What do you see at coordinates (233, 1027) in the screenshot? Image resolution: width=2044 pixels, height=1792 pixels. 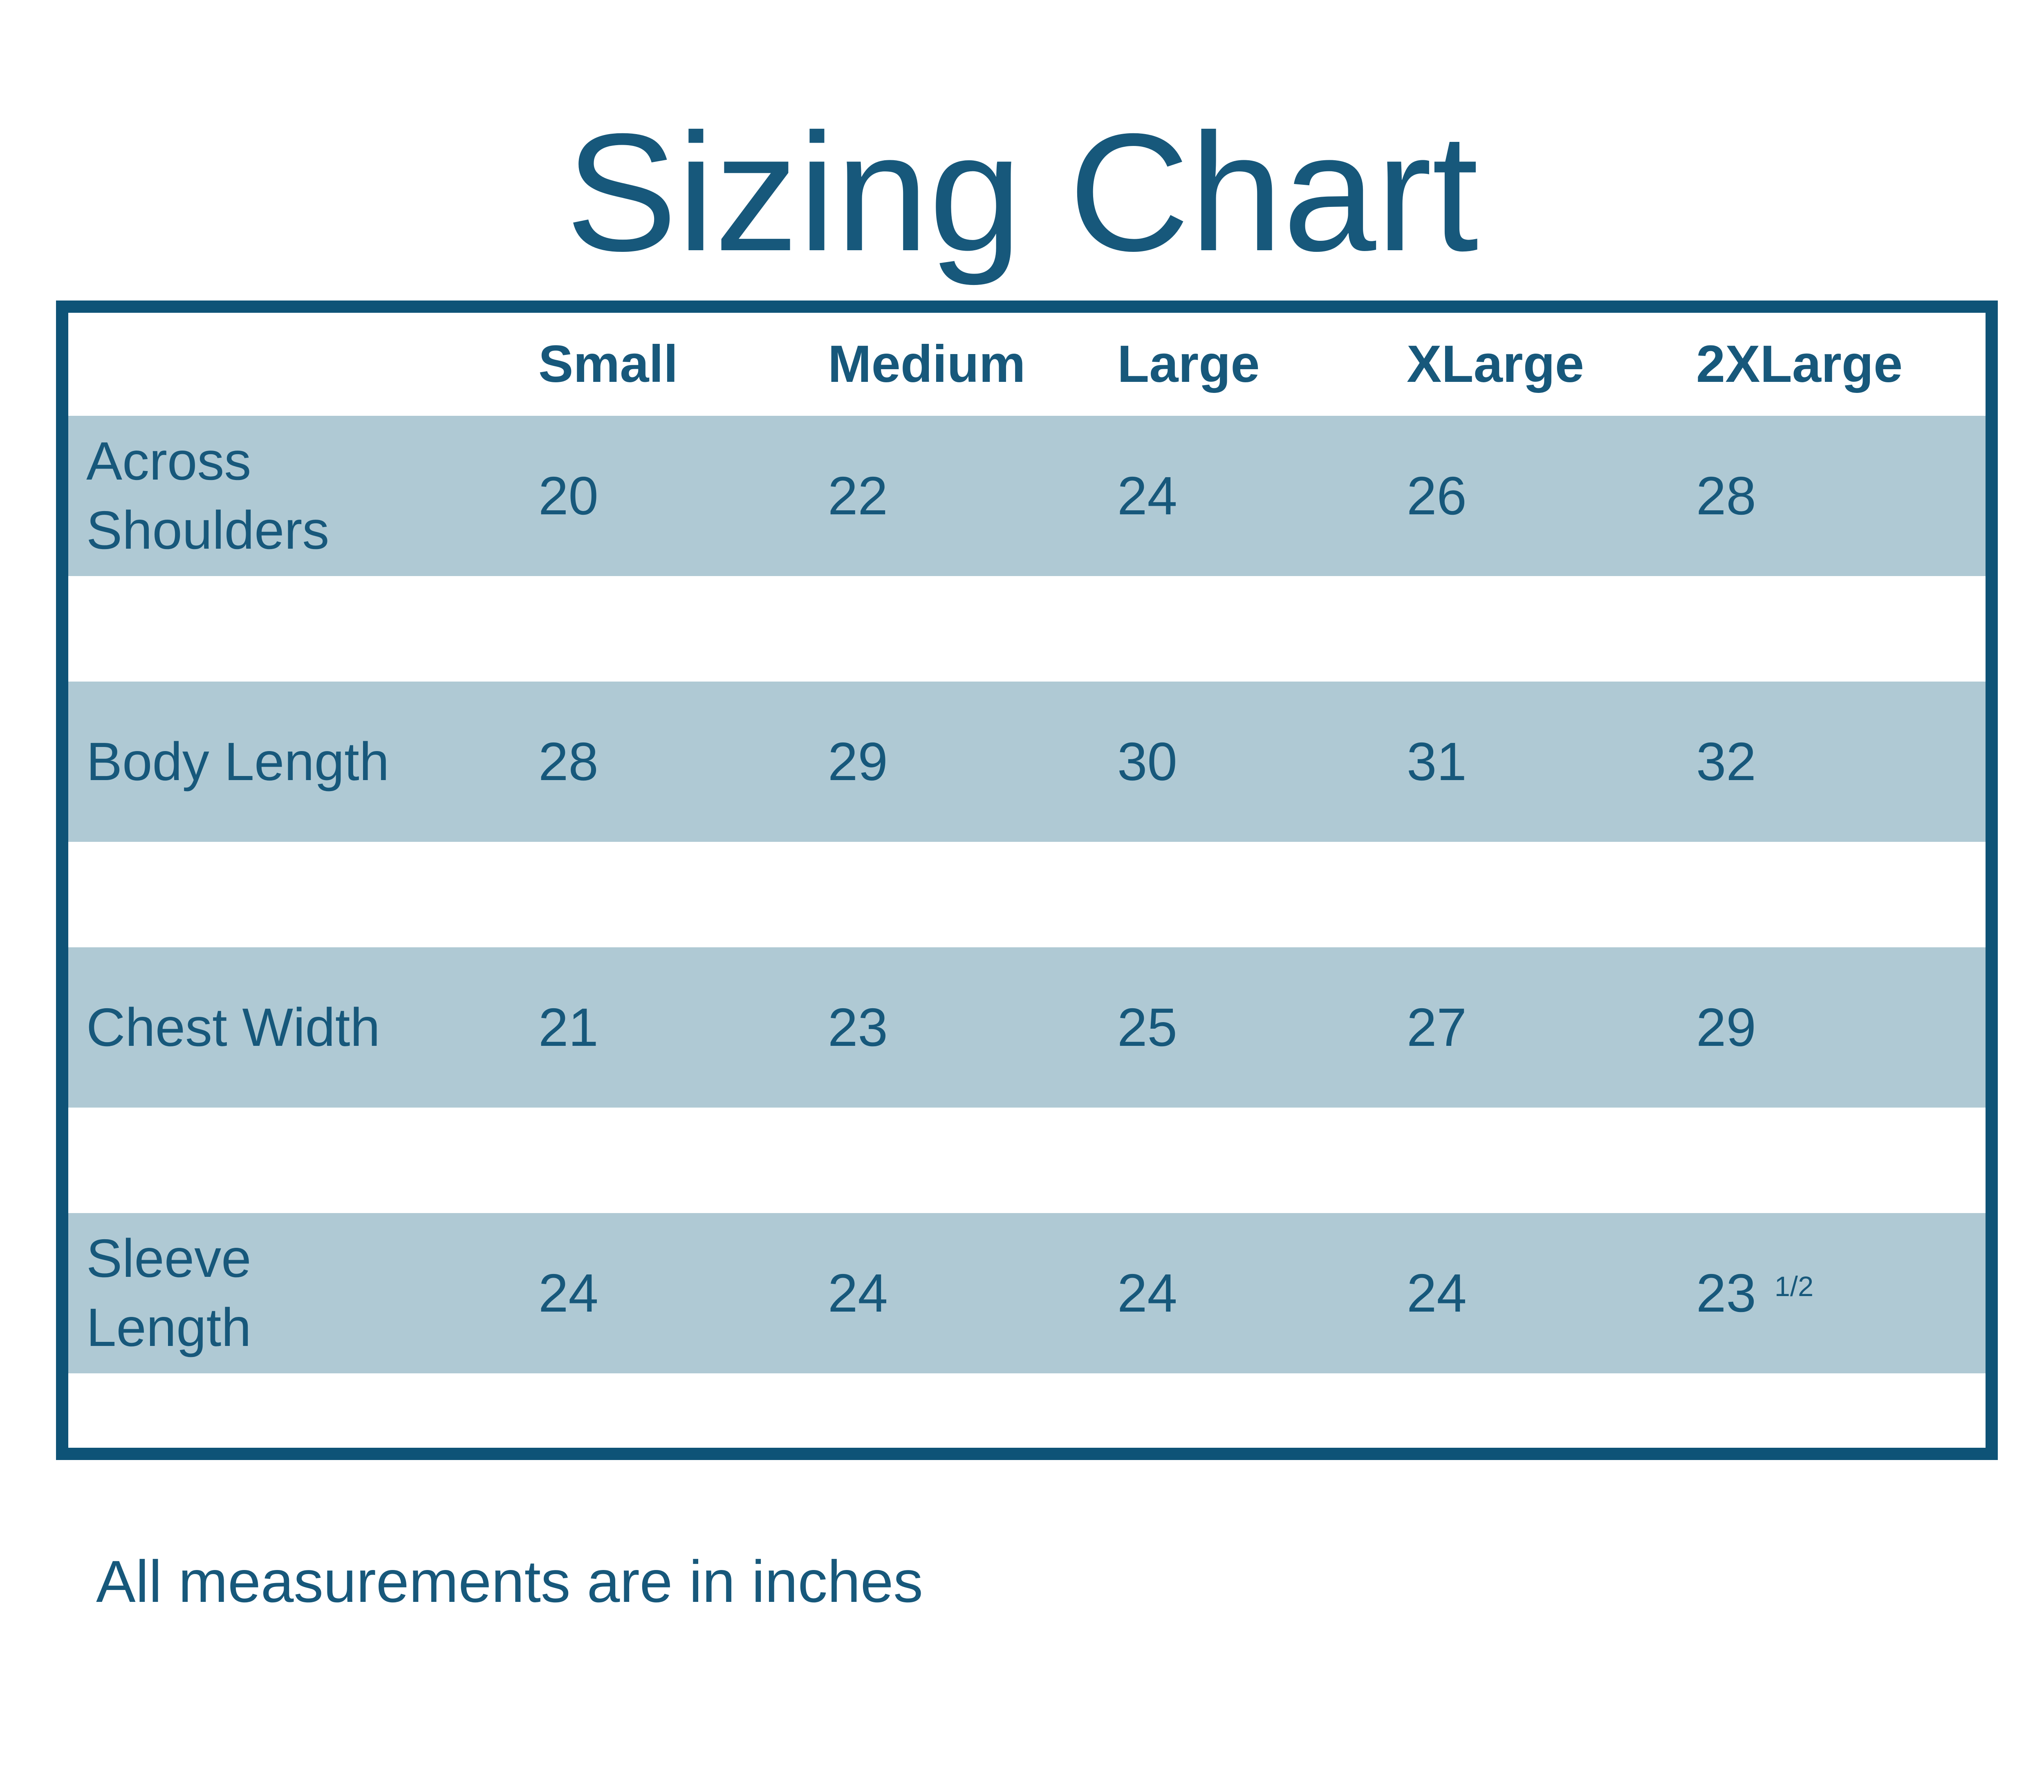 I see `row-label: Chest Width` at bounding box center [233, 1027].